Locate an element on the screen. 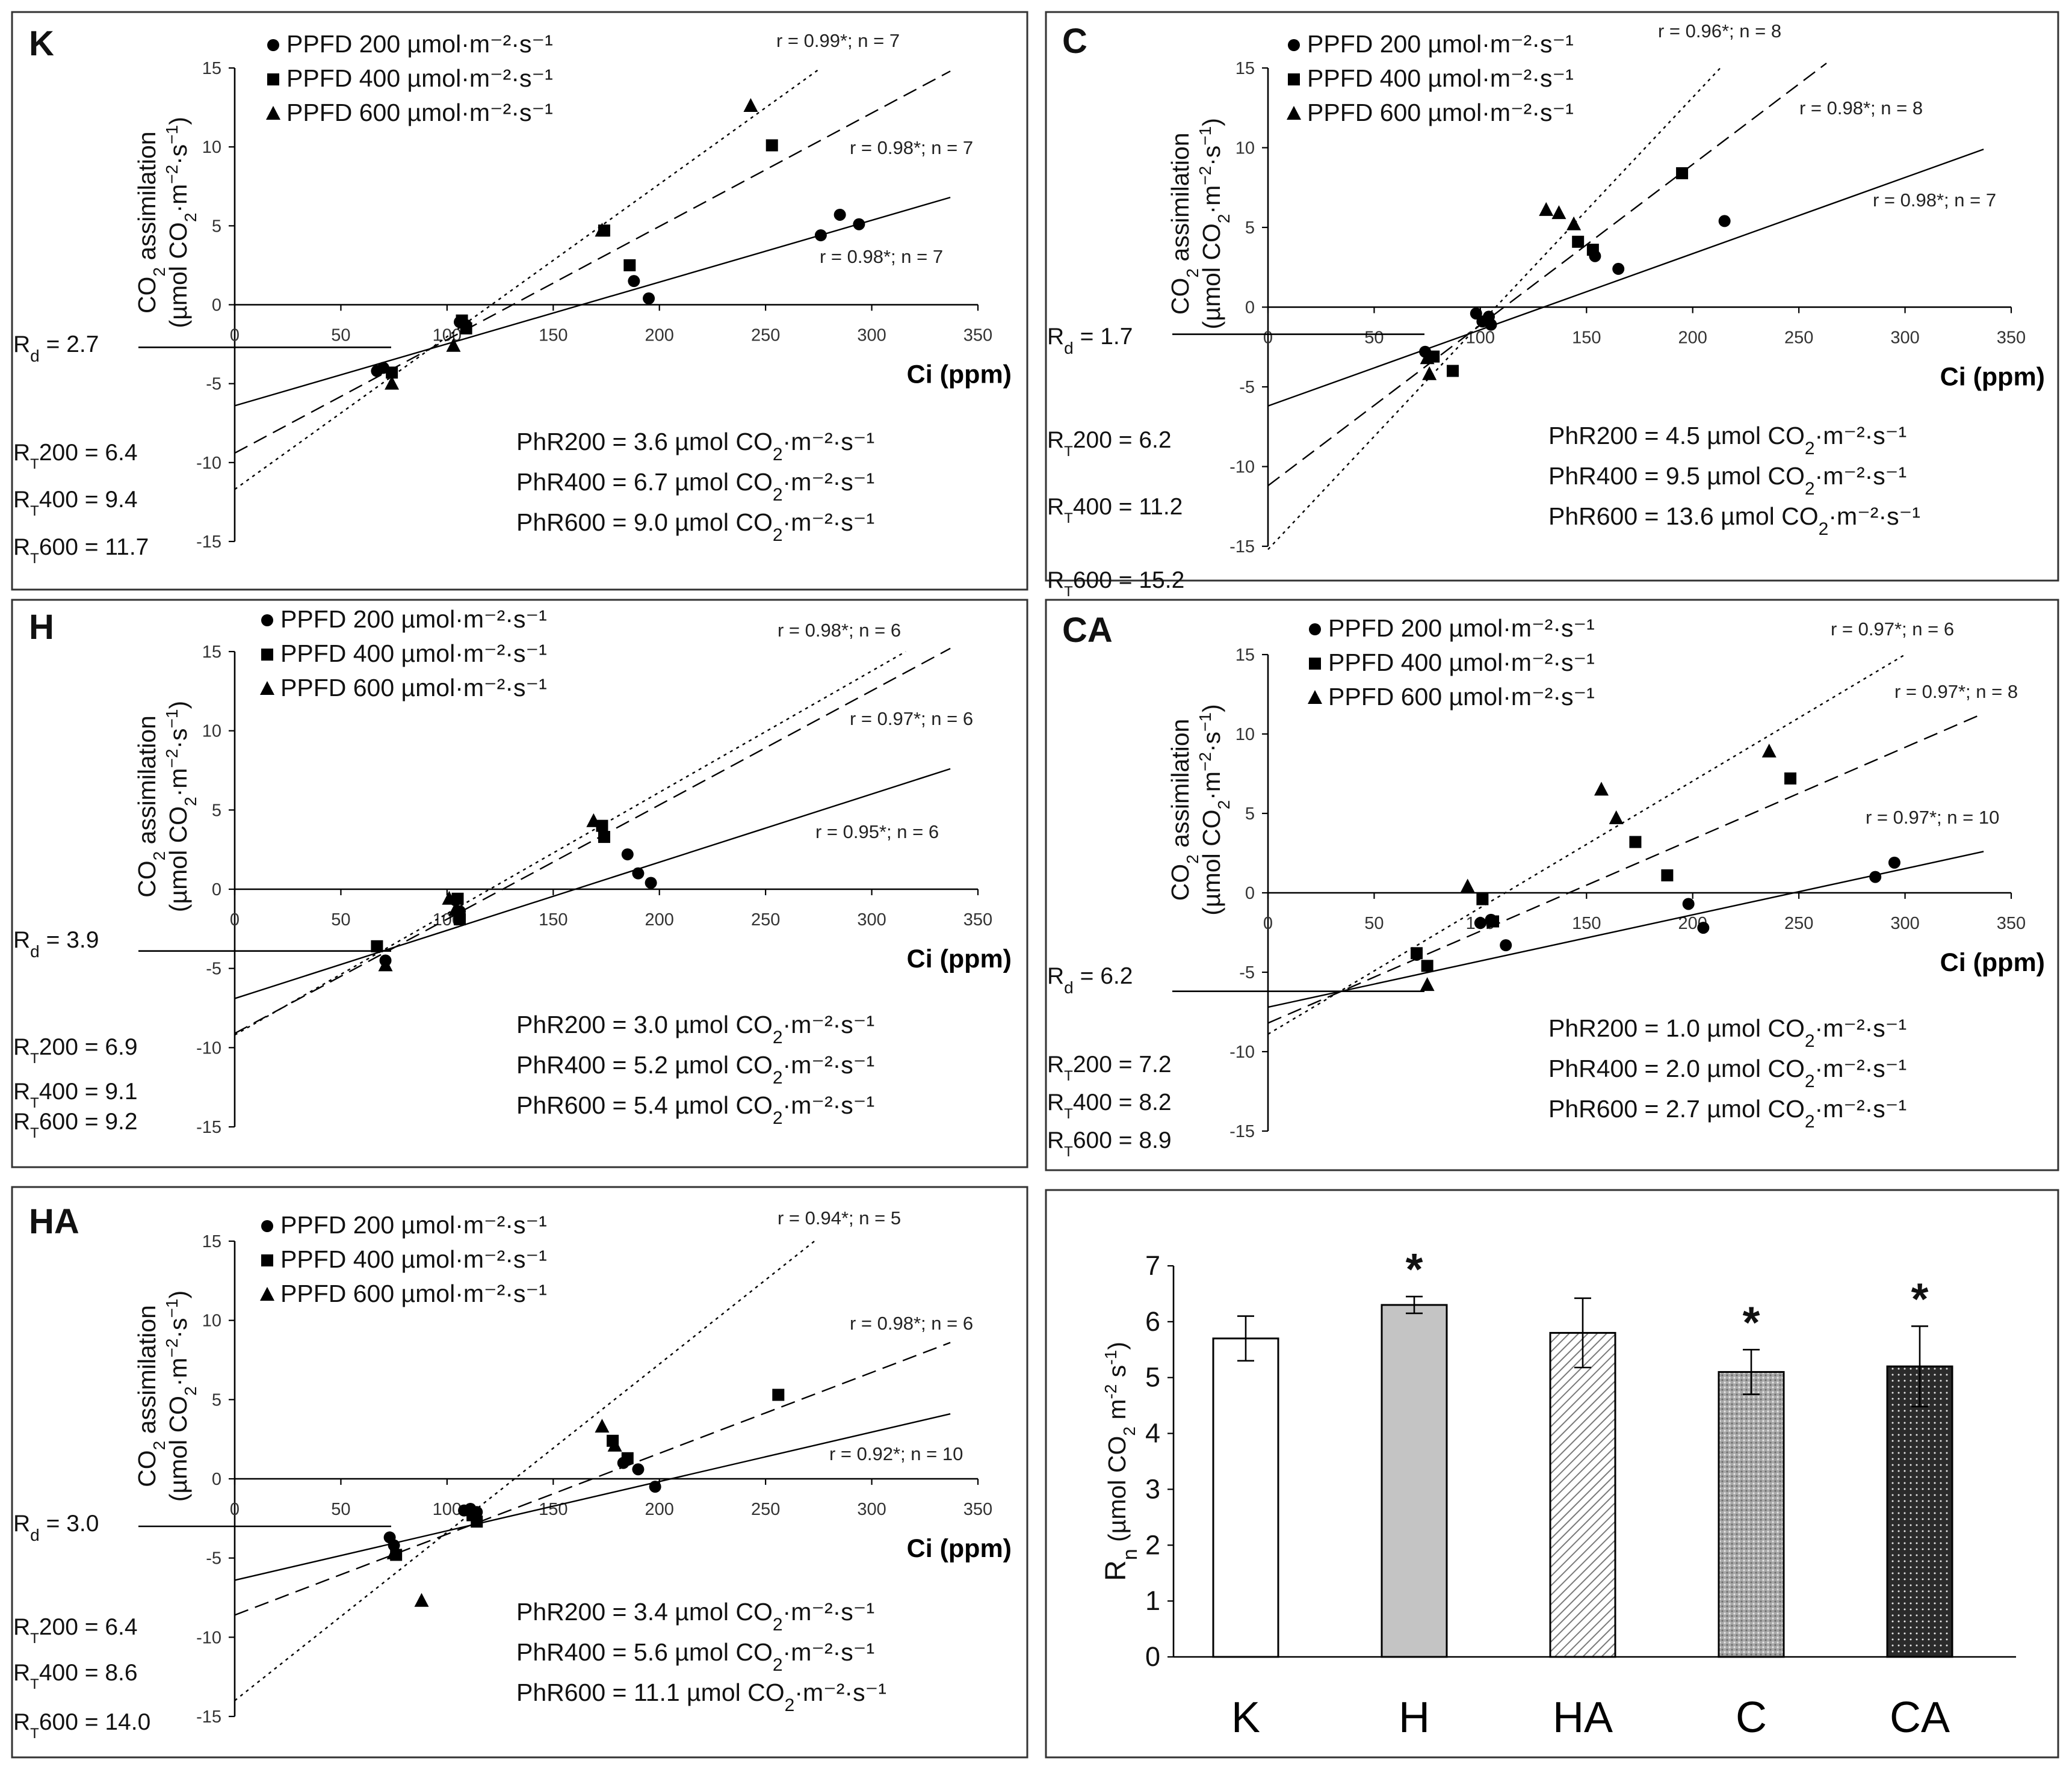 This screenshot has height=1770, width=2072. bar-ha is located at coordinates (1583, 1494).